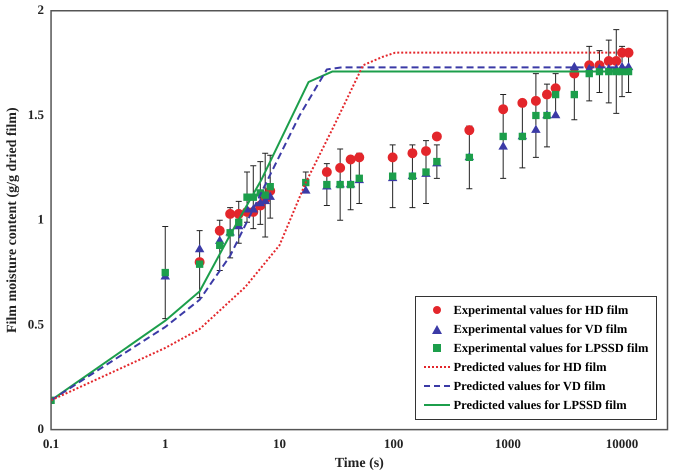  Describe the element at coordinates (530, 386) in the screenshot. I see `legend-label: Predicted values for VD film` at that location.